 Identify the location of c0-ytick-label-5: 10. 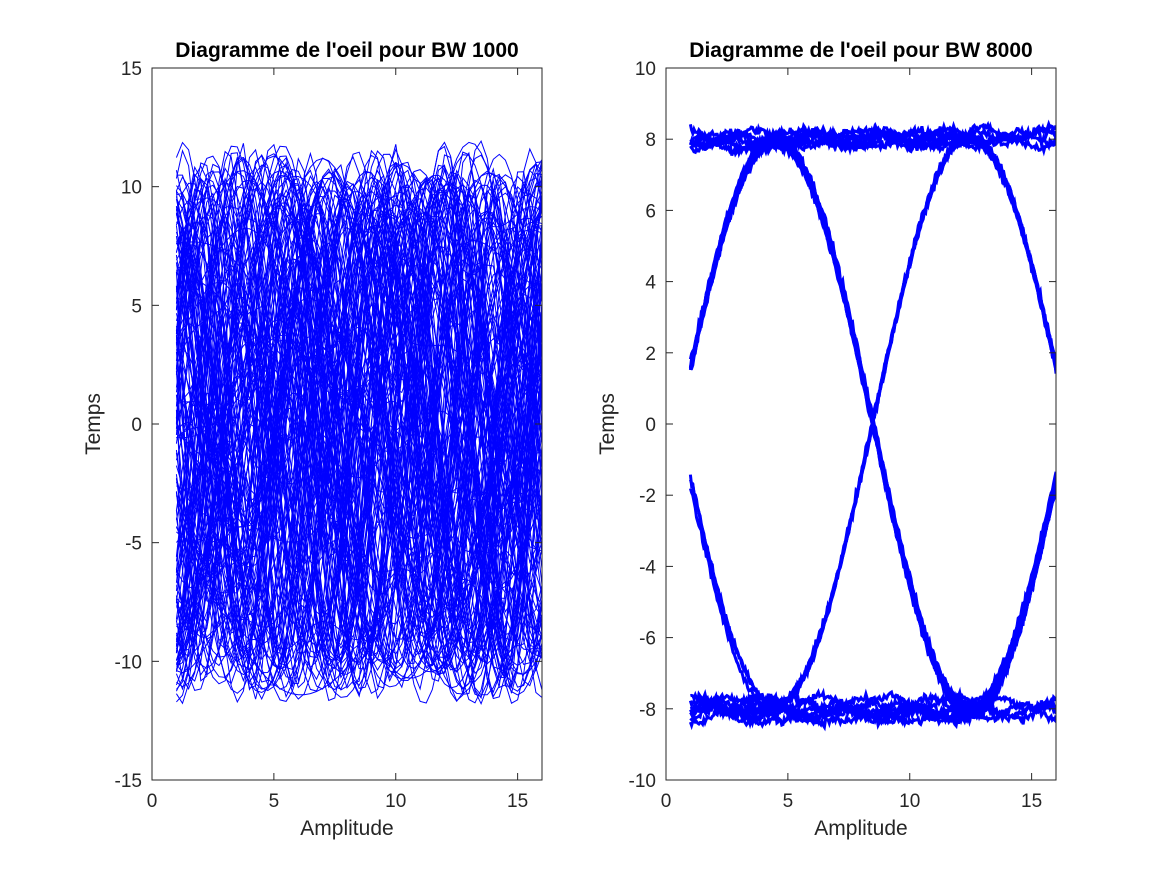
(131, 188).